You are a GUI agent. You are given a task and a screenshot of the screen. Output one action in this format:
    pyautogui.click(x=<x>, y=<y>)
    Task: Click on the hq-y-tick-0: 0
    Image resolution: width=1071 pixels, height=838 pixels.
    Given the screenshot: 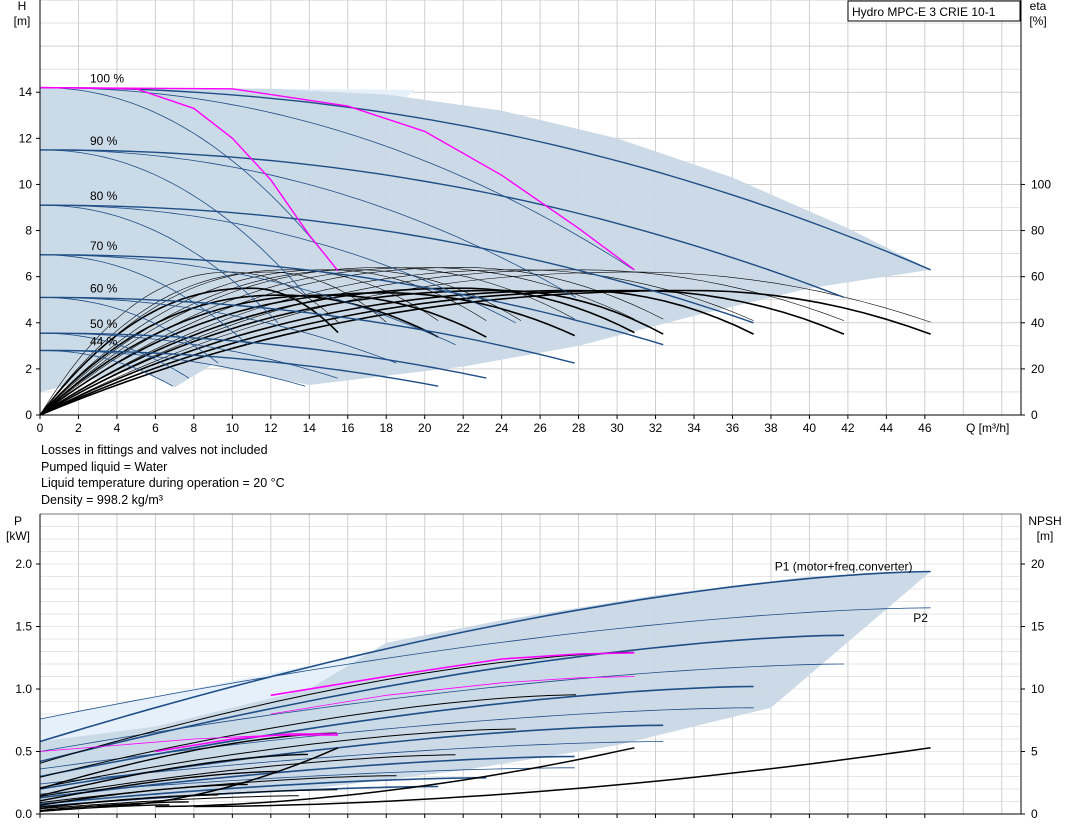 What is the action you would take?
    pyautogui.click(x=28, y=415)
    